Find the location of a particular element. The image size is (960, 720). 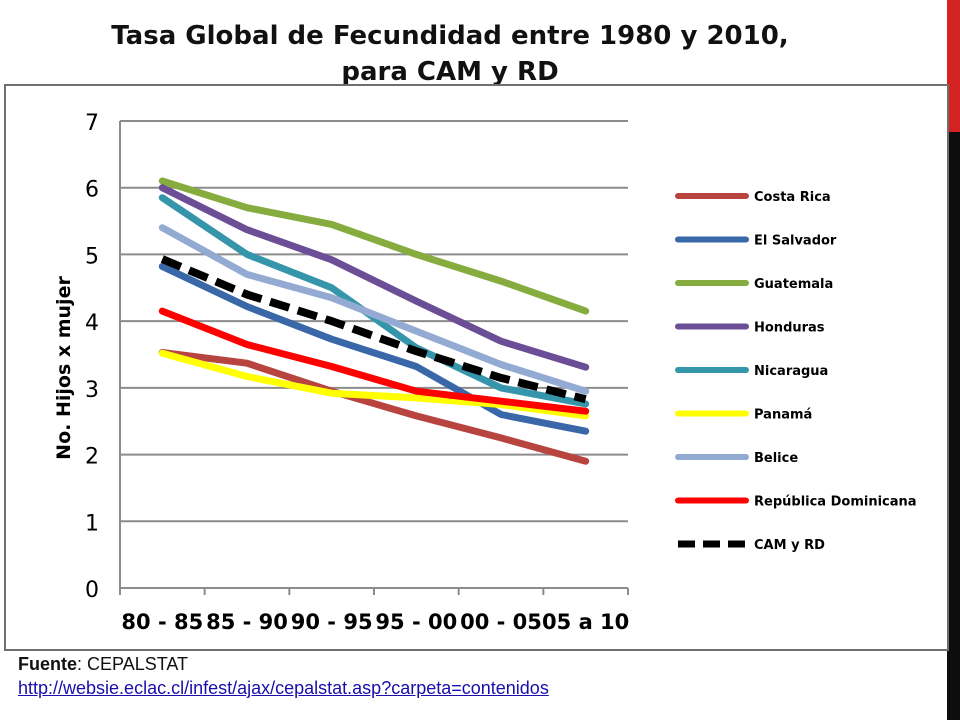

x-tick-label: 00 - 05 is located at coordinates (501, 622).